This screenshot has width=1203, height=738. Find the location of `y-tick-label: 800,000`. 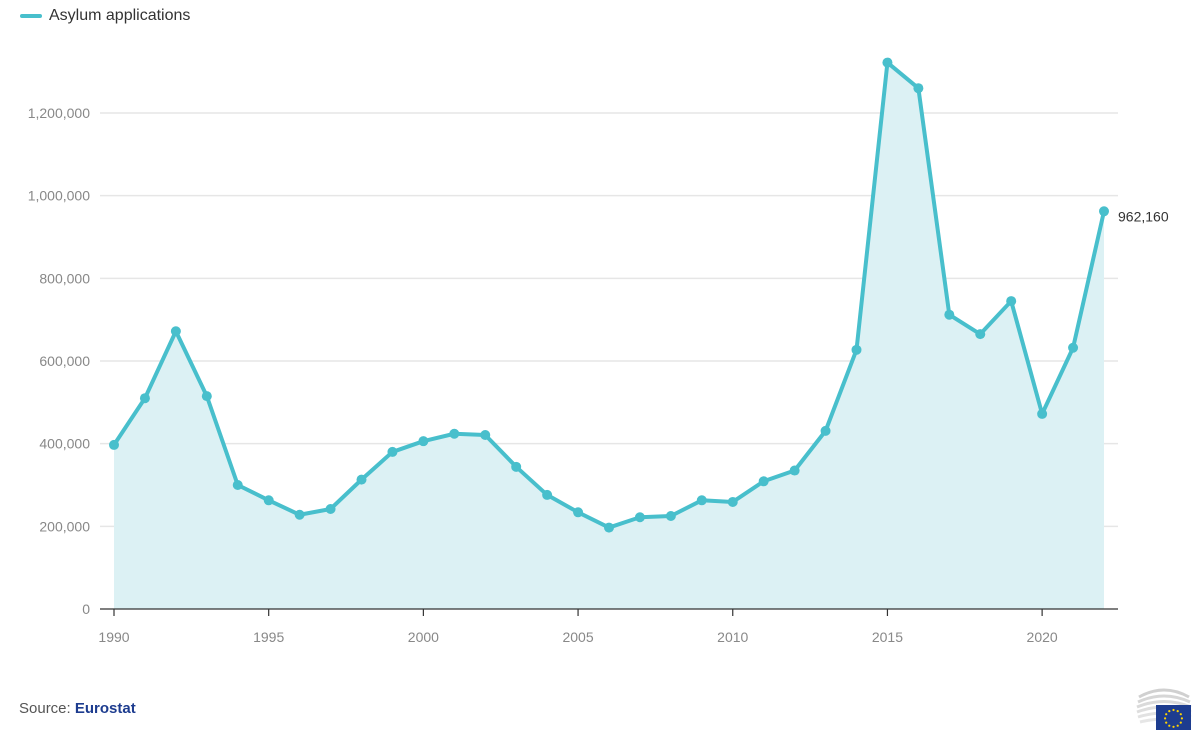

y-tick-label: 800,000 is located at coordinates (64, 278).